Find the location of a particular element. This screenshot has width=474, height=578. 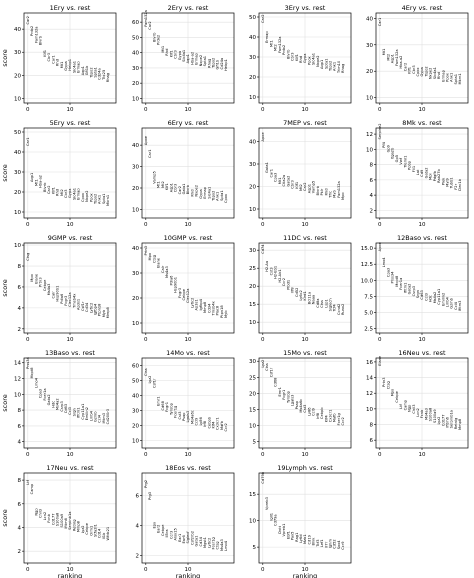

gene-label: Cd9 is located at coordinates (422, 173).